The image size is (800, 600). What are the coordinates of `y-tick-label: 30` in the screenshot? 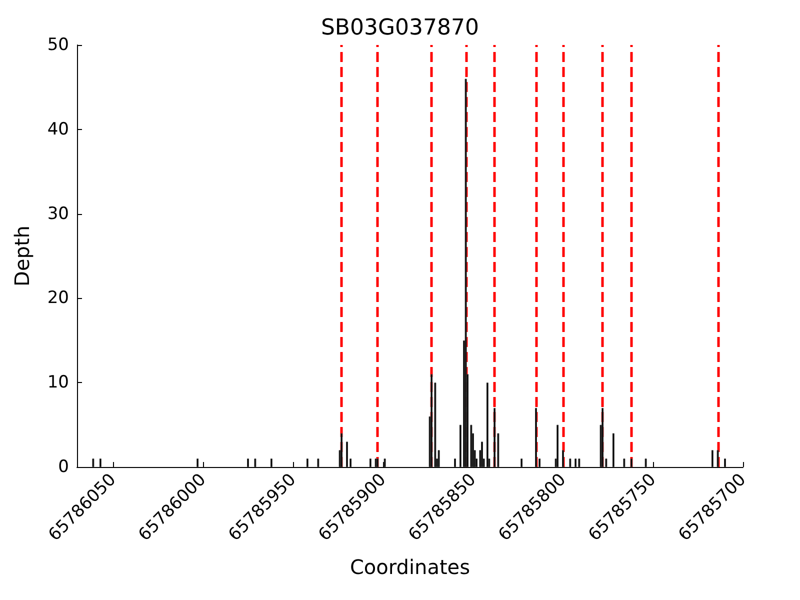 It's located at (58, 214).